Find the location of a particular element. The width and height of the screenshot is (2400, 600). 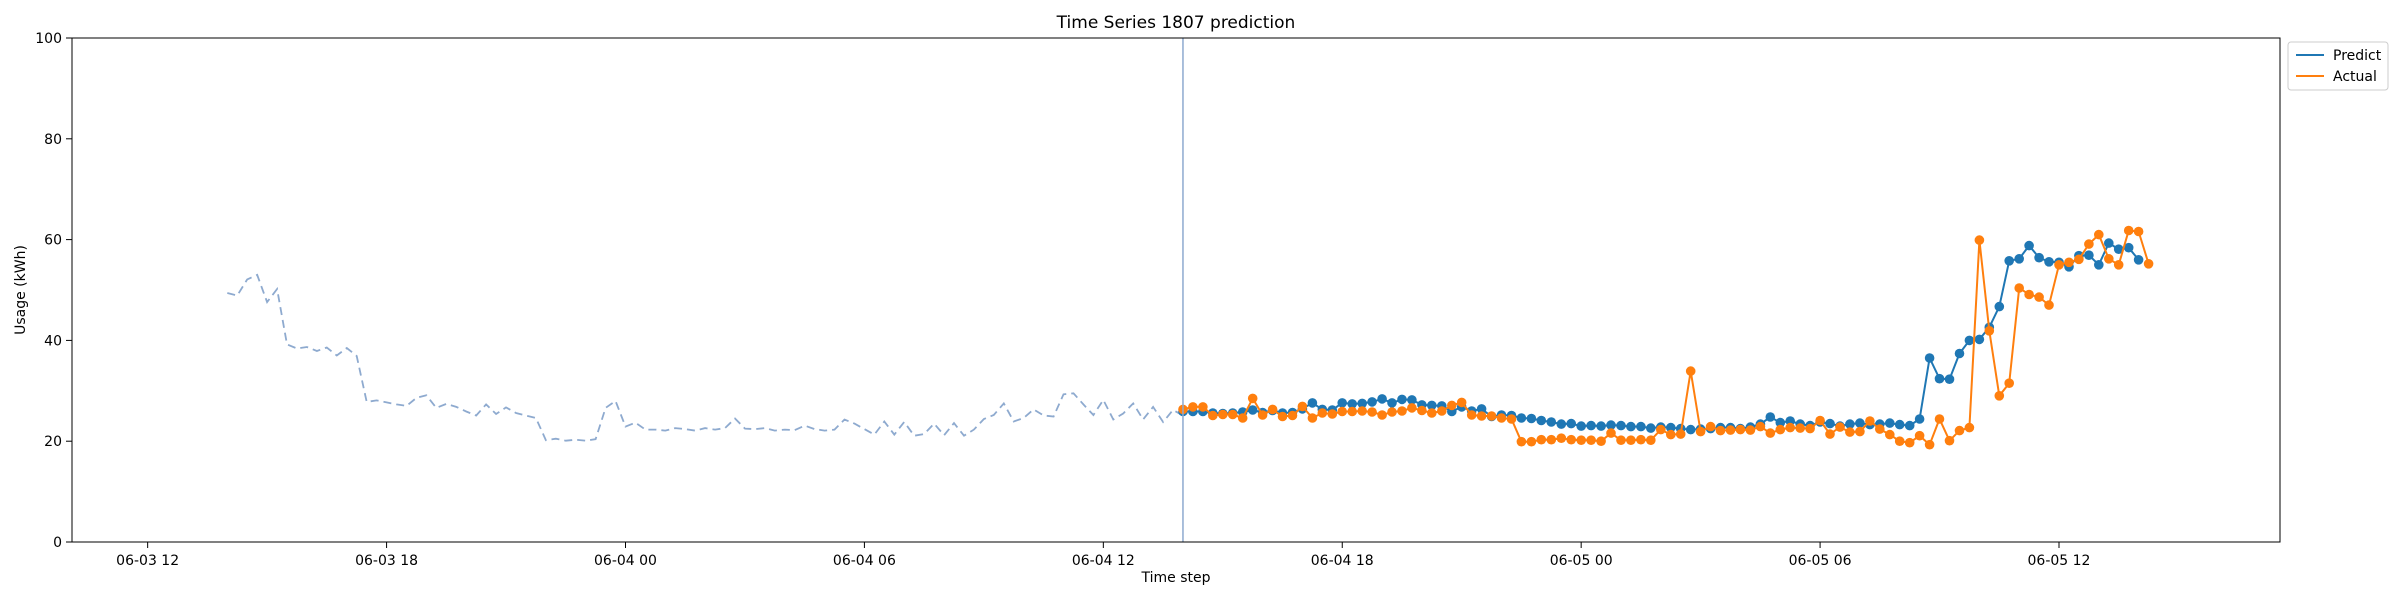

legend-actual-label: Actual is located at coordinates (2355, 77).